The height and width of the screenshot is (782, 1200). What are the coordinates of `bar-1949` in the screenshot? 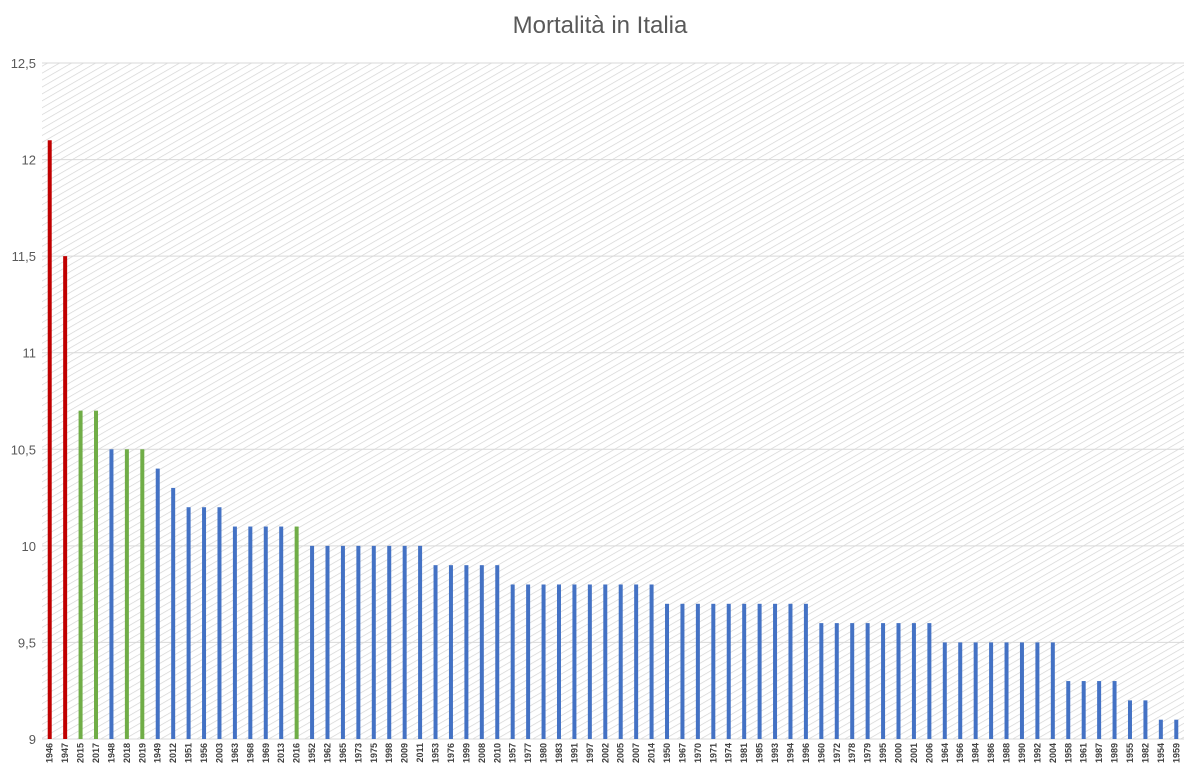 It's located at (157, 603).